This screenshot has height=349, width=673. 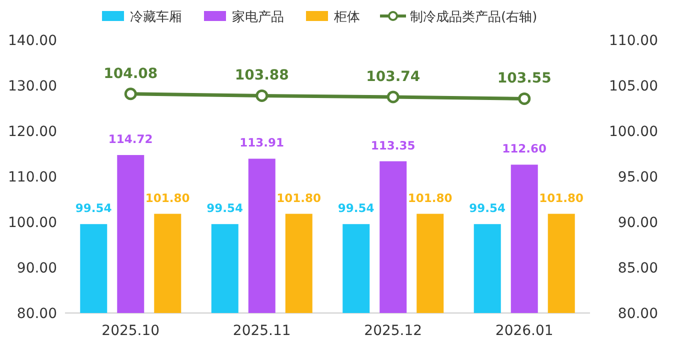 I want to click on x-tick-label: 2026.01, so click(x=524, y=331).